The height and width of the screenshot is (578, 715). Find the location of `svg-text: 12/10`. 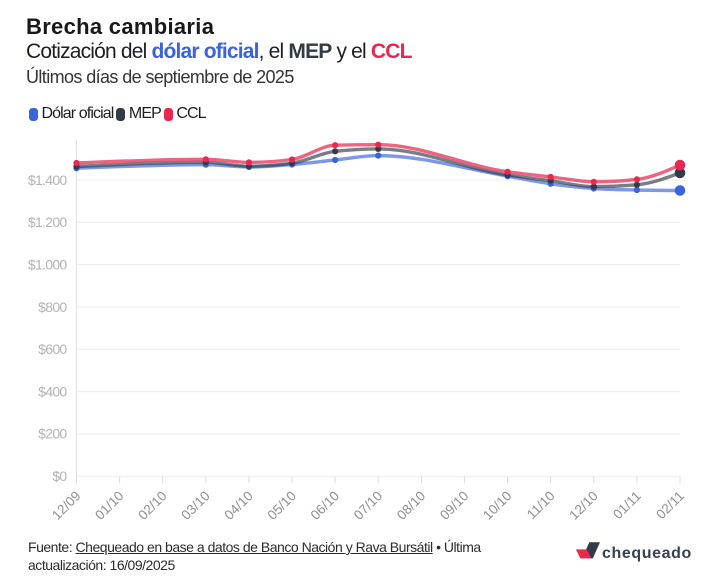

svg-text: 12/10 is located at coordinates (583, 505).